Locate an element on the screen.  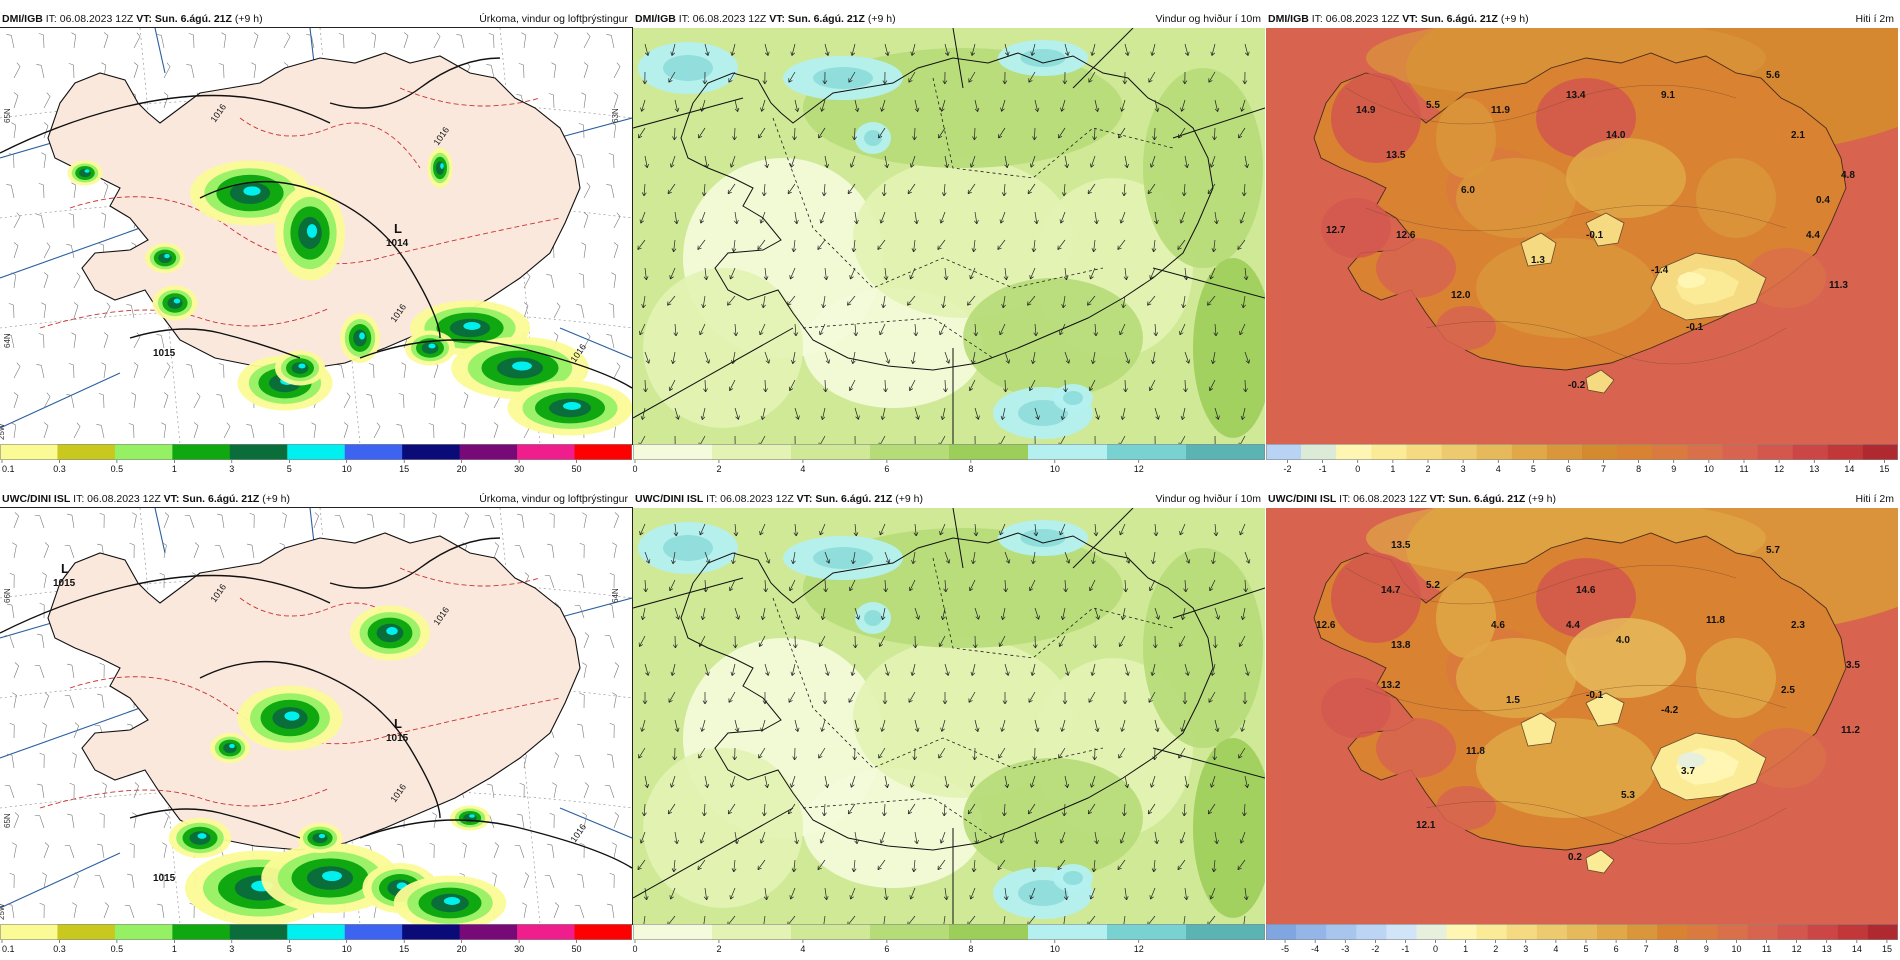
temperature-value: 14.7 is located at coordinates (1391, 590).